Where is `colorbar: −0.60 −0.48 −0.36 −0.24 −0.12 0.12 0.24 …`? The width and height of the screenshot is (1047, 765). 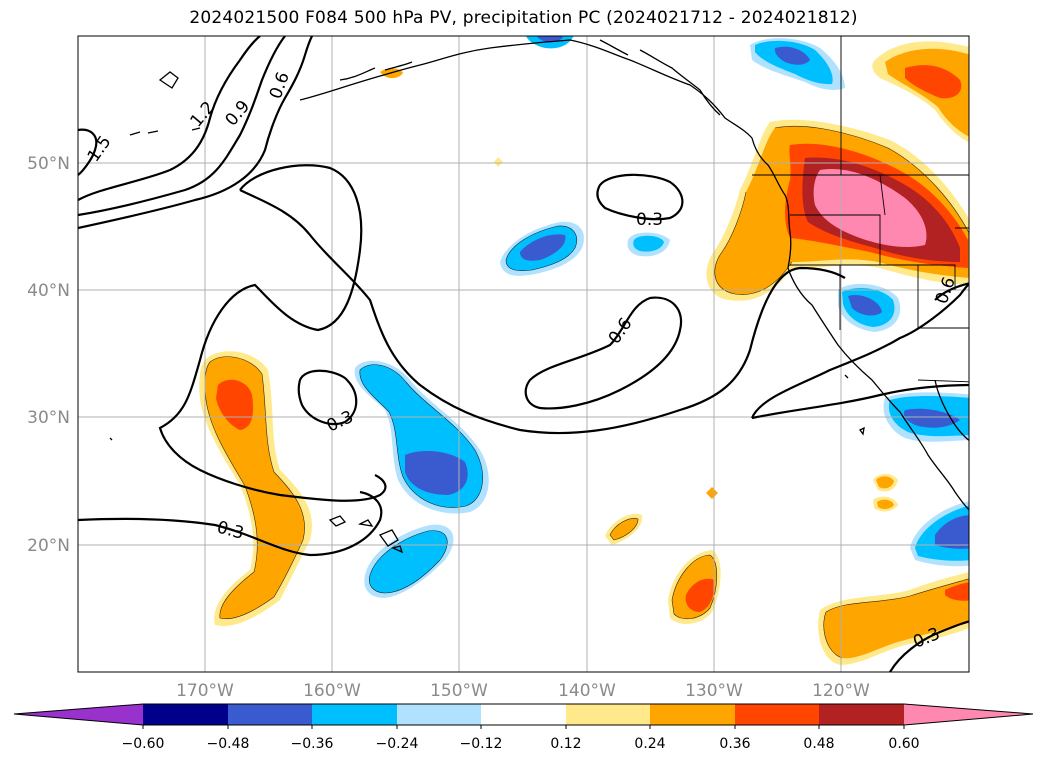
colorbar: −0.60 −0.48 −0.36 −0.24 −0.12 0.12 0.24 … is located at coordinates (523, 727).